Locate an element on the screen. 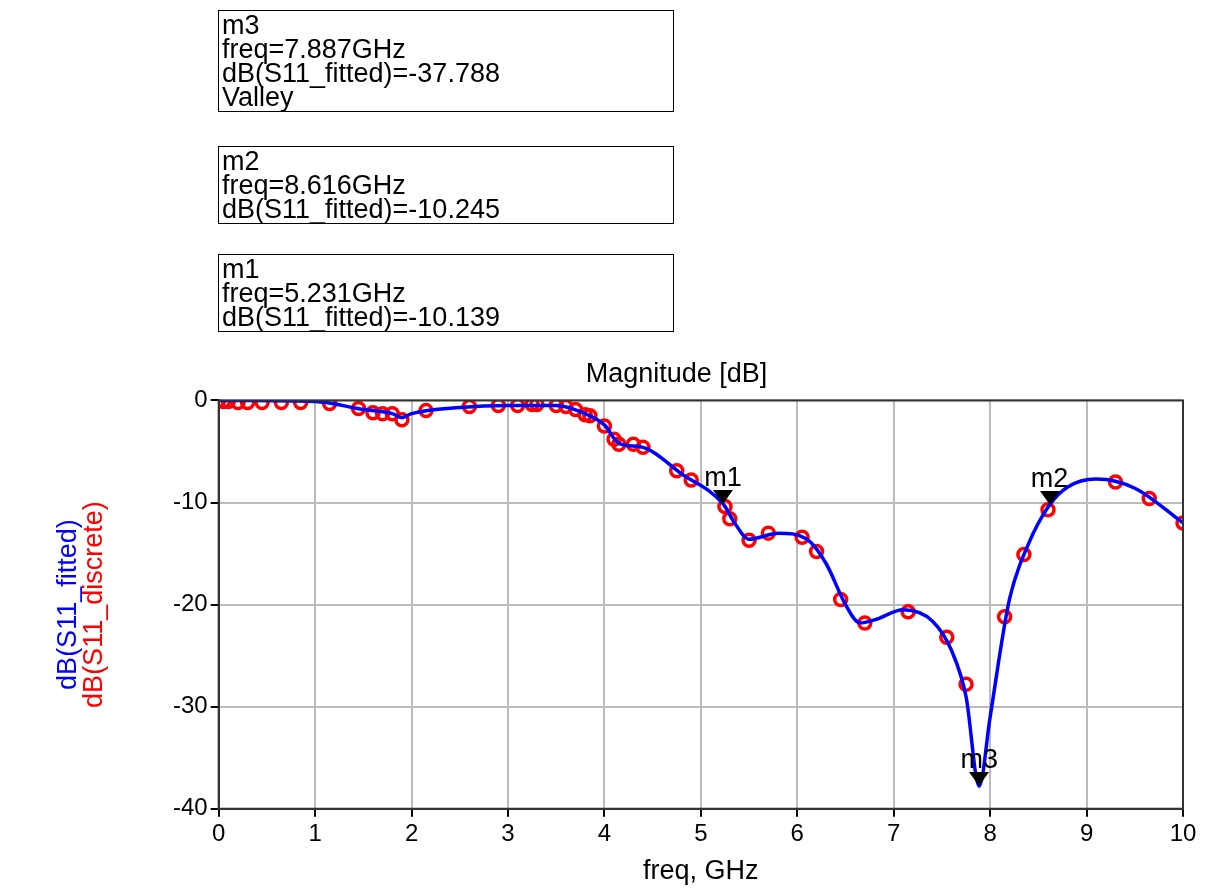 The image size is (1214, 892). annotation: m2 is located at coordinates (1049, 477).